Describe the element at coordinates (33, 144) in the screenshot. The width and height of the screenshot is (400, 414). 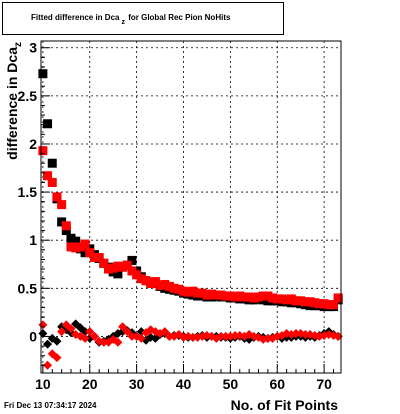
I see `y-tick-label: 2` at that location.